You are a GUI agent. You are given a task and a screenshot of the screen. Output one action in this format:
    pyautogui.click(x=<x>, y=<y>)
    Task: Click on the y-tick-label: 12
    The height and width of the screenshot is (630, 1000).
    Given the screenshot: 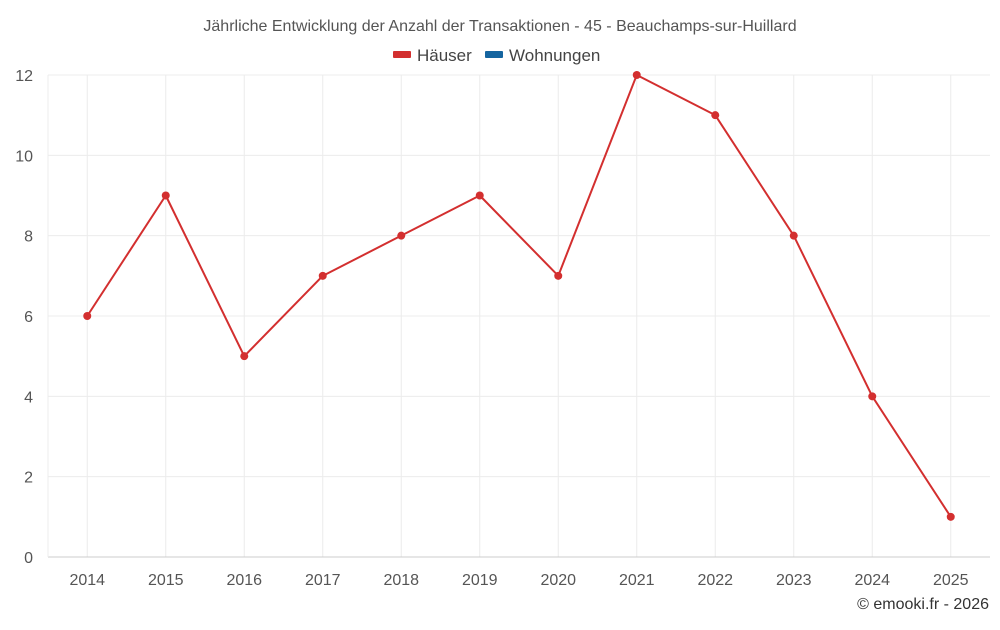 What is the action you would take?
    pyautogui.click(x=24, y=76)
    